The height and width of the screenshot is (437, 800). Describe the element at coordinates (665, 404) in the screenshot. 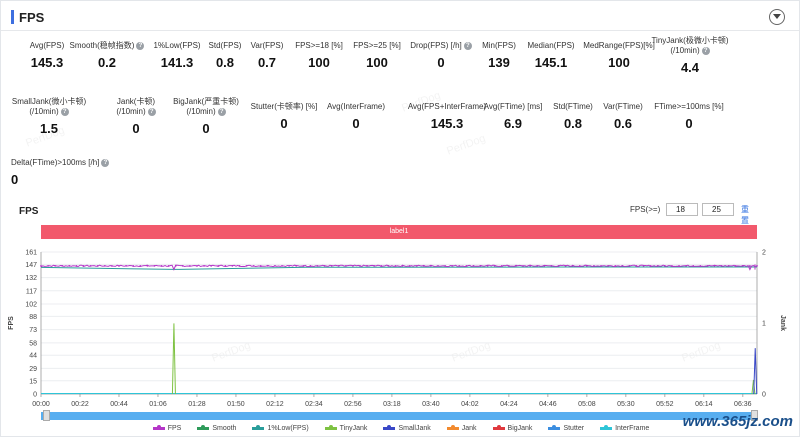

I see `x-tick-label: 05:52` at that location.